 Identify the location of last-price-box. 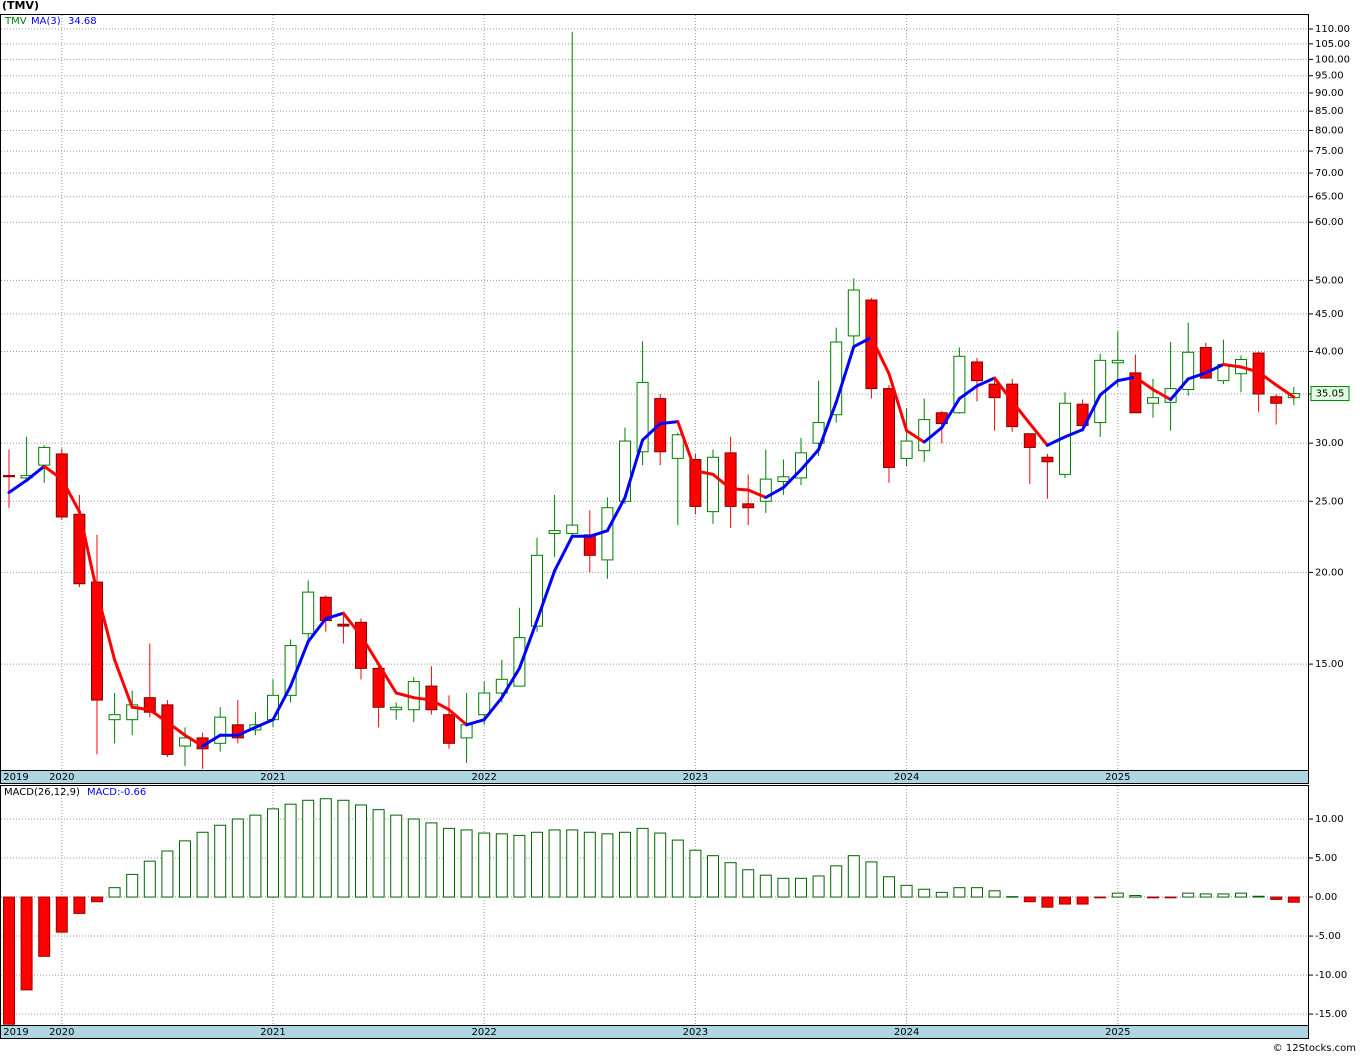
(1330, 394).